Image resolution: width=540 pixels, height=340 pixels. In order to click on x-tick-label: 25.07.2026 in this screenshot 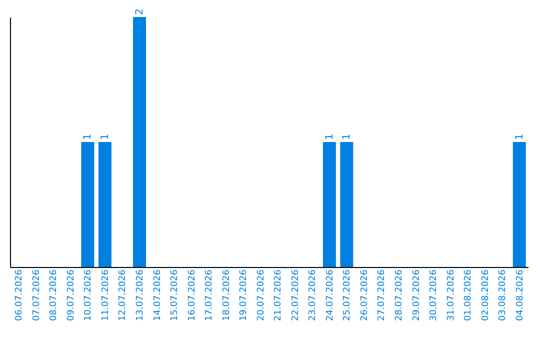, I will do `click(347, 295)`.